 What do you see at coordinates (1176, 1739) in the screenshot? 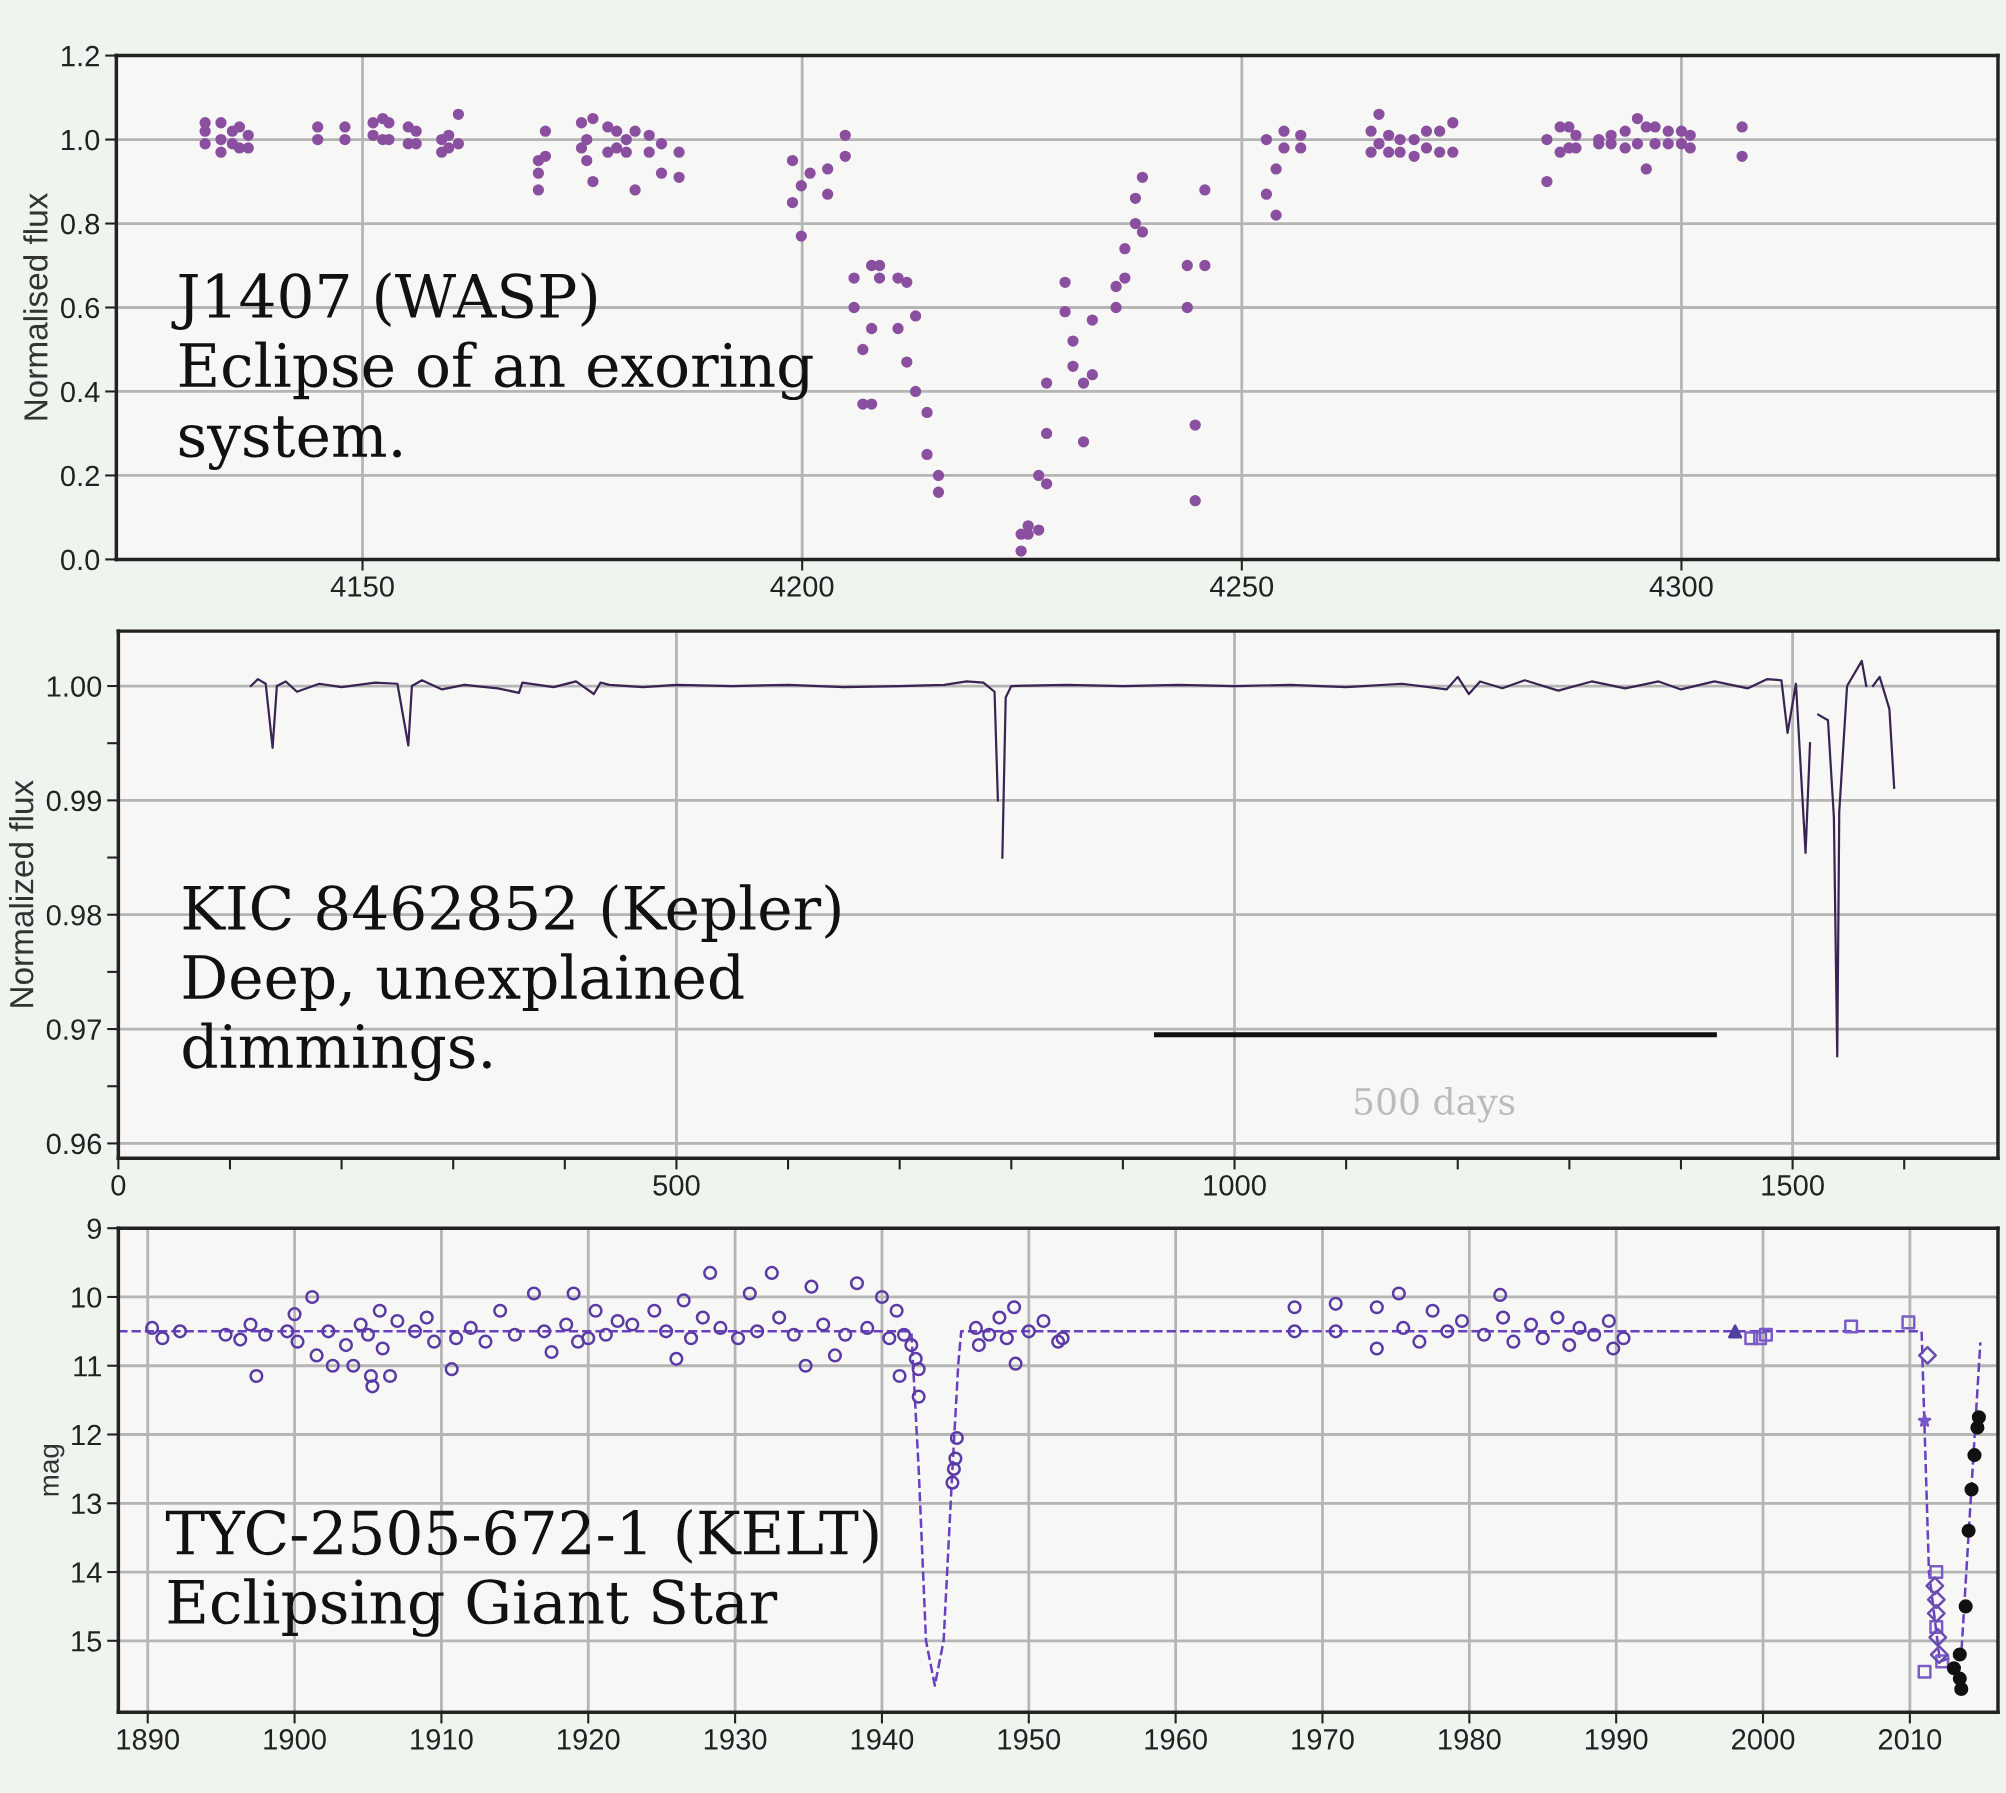
I see `x-tick-label: 1960` at bounding box center [1176, 1739].